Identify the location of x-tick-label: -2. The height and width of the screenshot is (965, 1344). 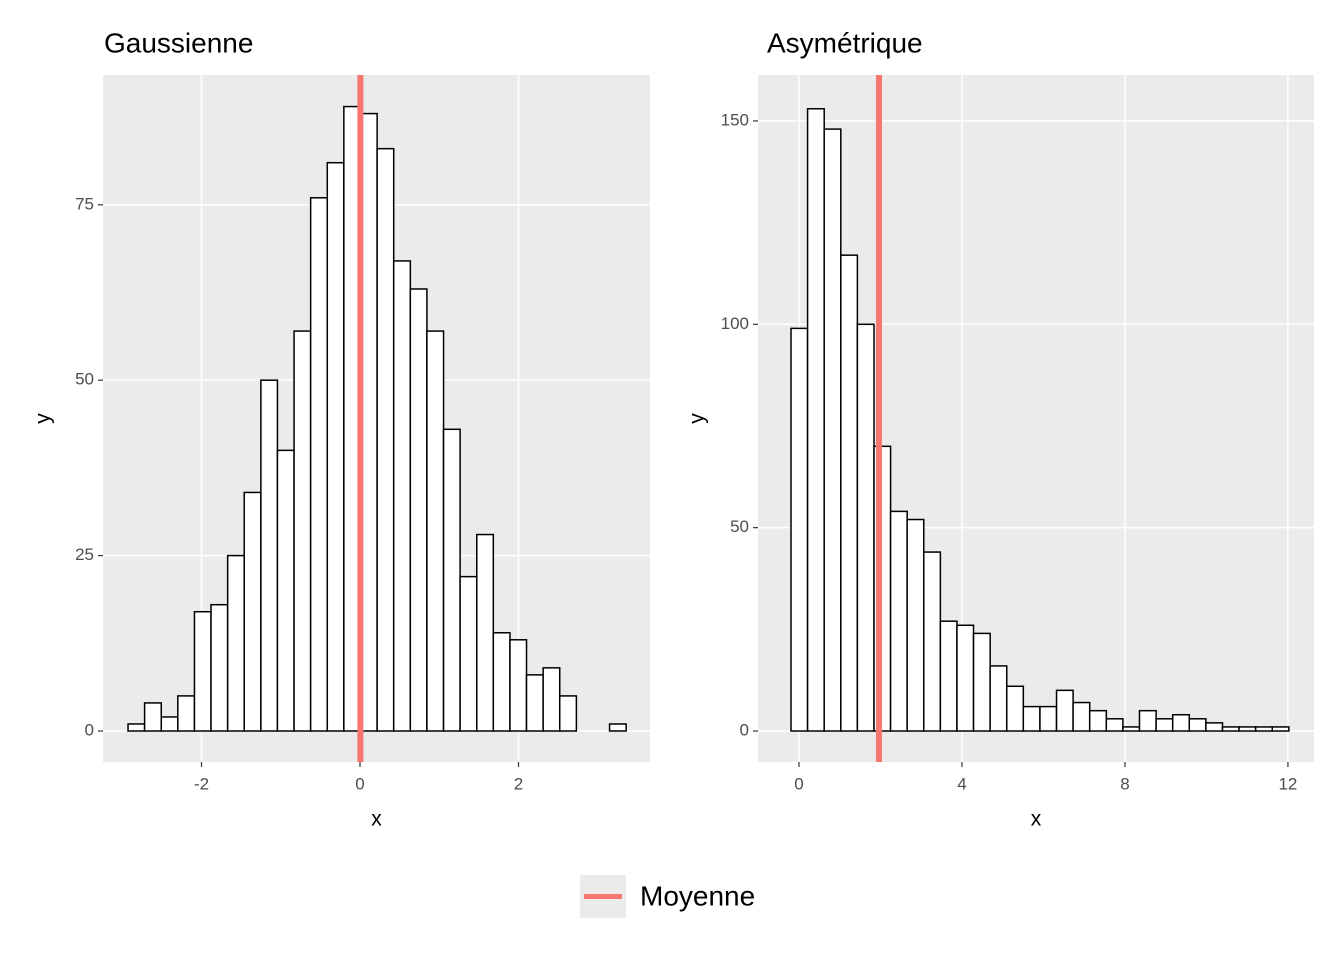
(201, 783).